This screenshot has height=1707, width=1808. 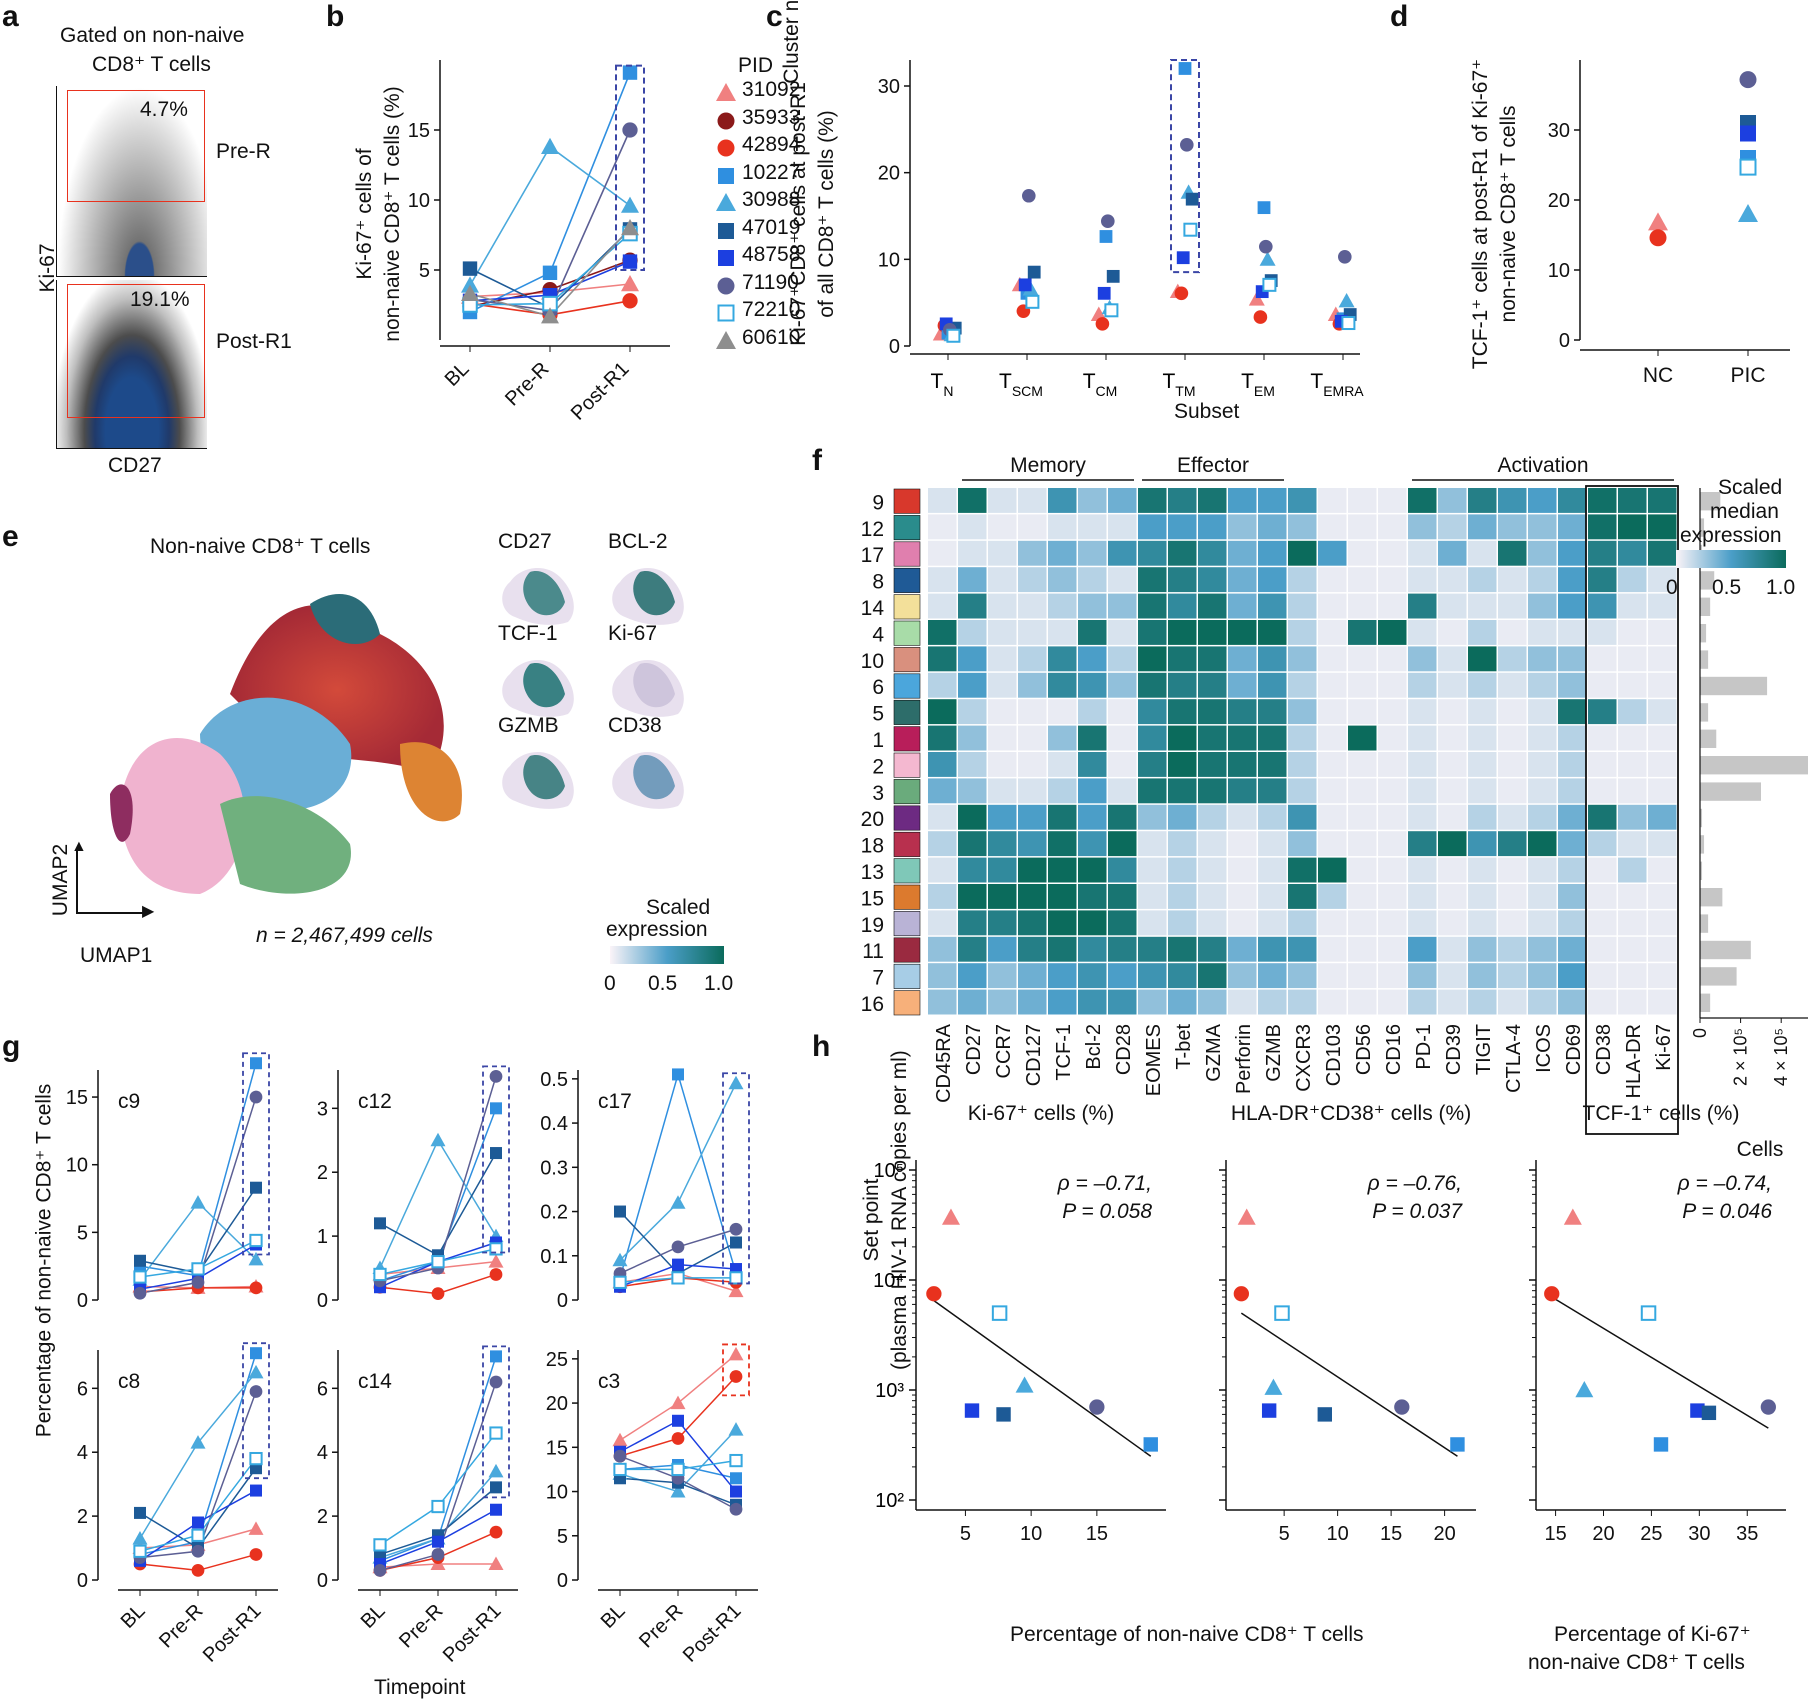 What do you see at coordinates (554, 1257) in the screenshot?
I see `y-tick-label: 0.1` at bounding box center [554, 1257].